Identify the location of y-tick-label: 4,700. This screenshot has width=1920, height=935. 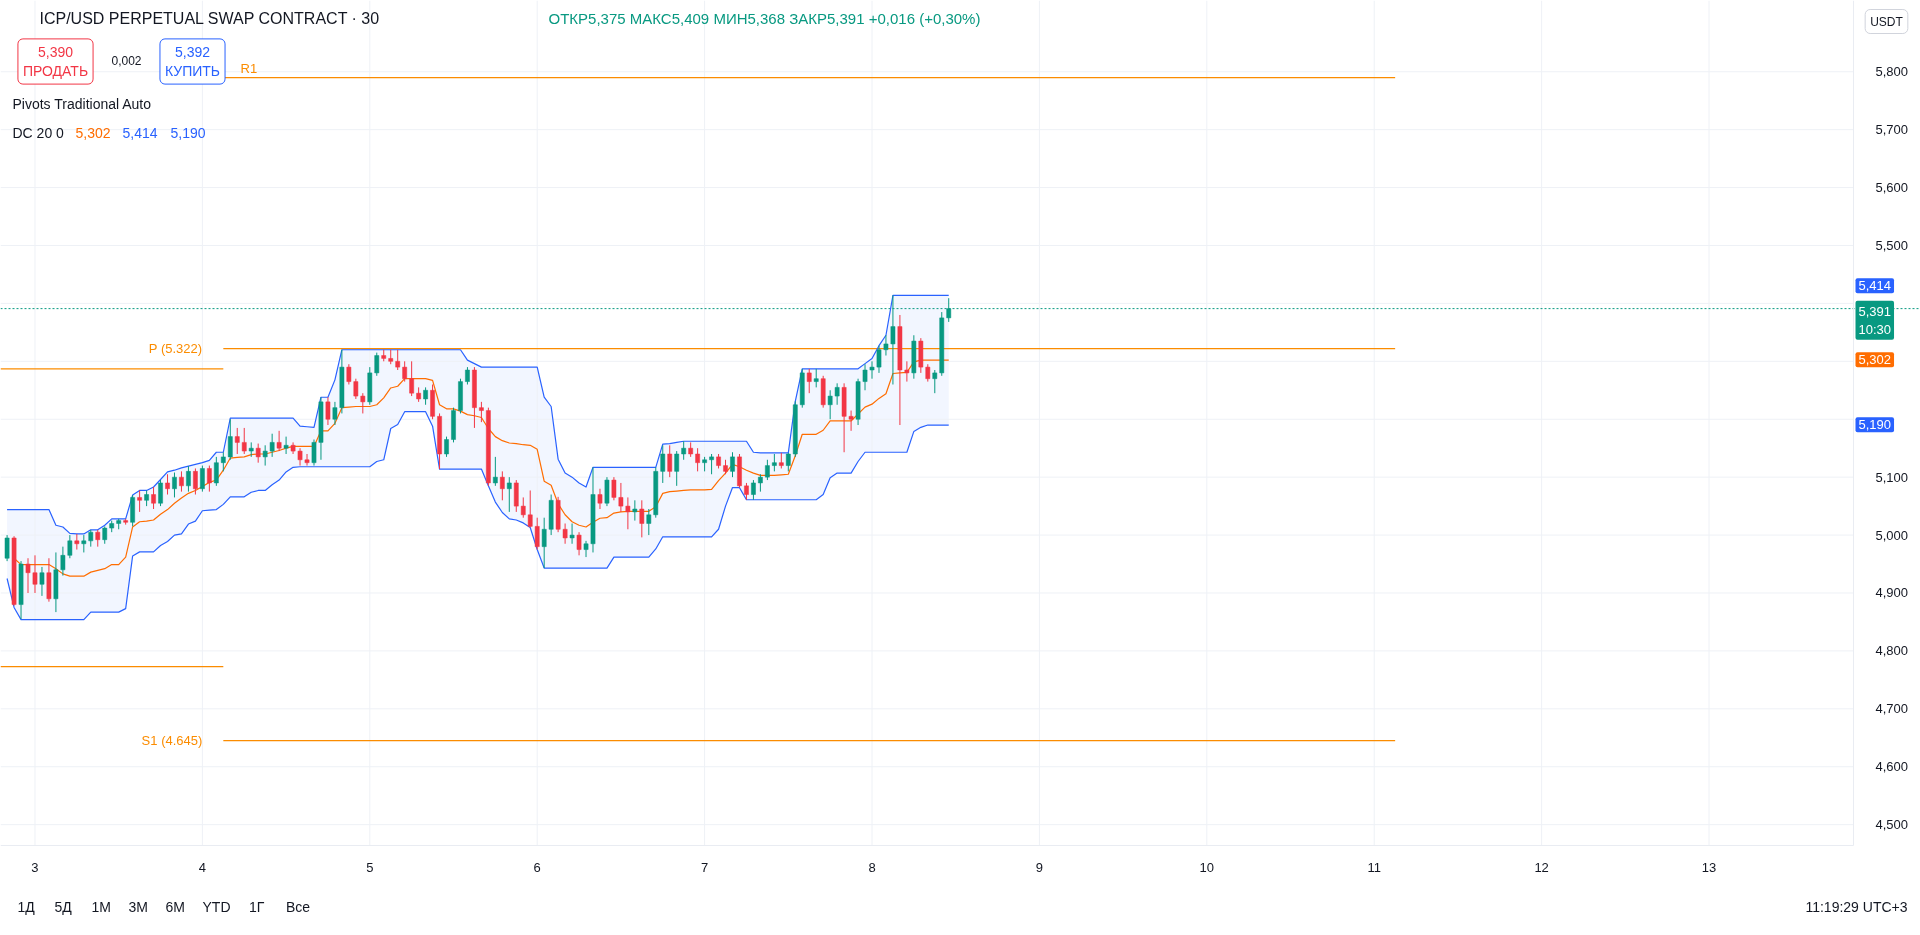
(1892, 709).